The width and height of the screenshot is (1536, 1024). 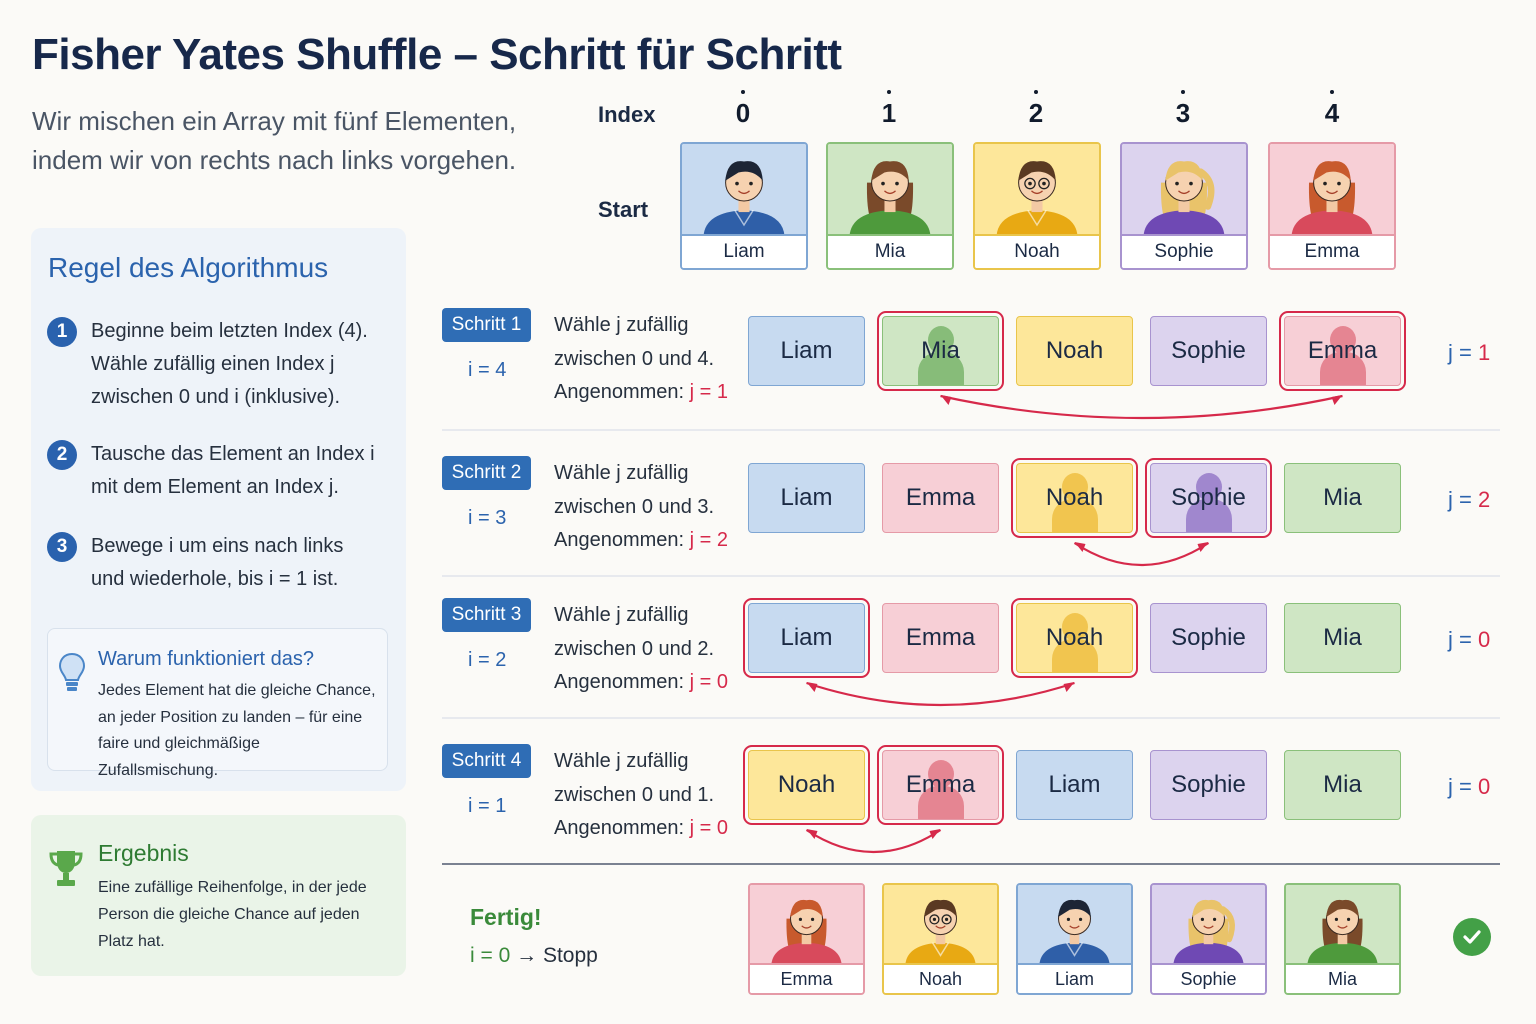 I want to click on why-heading: Warum funktioniert das?, so click(x=206, y=659).